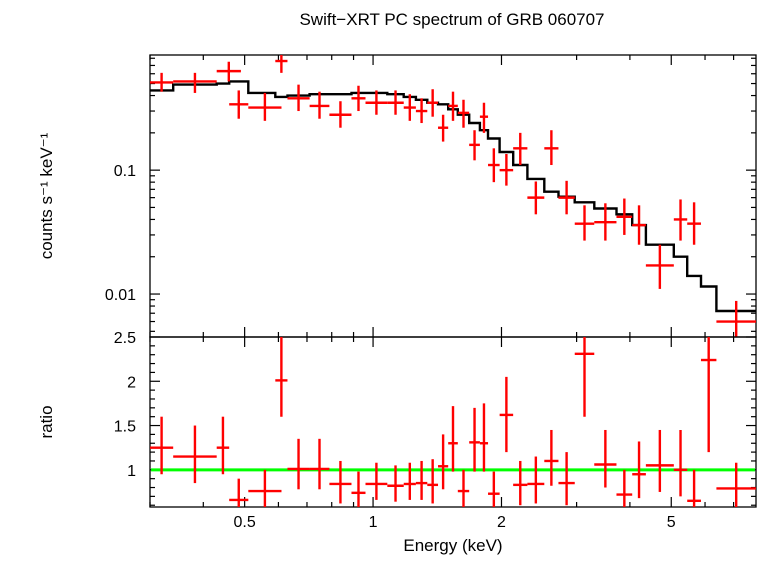 The image size is (758, 561). What do you see at coordinates (120, 295) in the screenshot?
I see `top-y-tick-label: 0.01` at bounding box center [120, 295].